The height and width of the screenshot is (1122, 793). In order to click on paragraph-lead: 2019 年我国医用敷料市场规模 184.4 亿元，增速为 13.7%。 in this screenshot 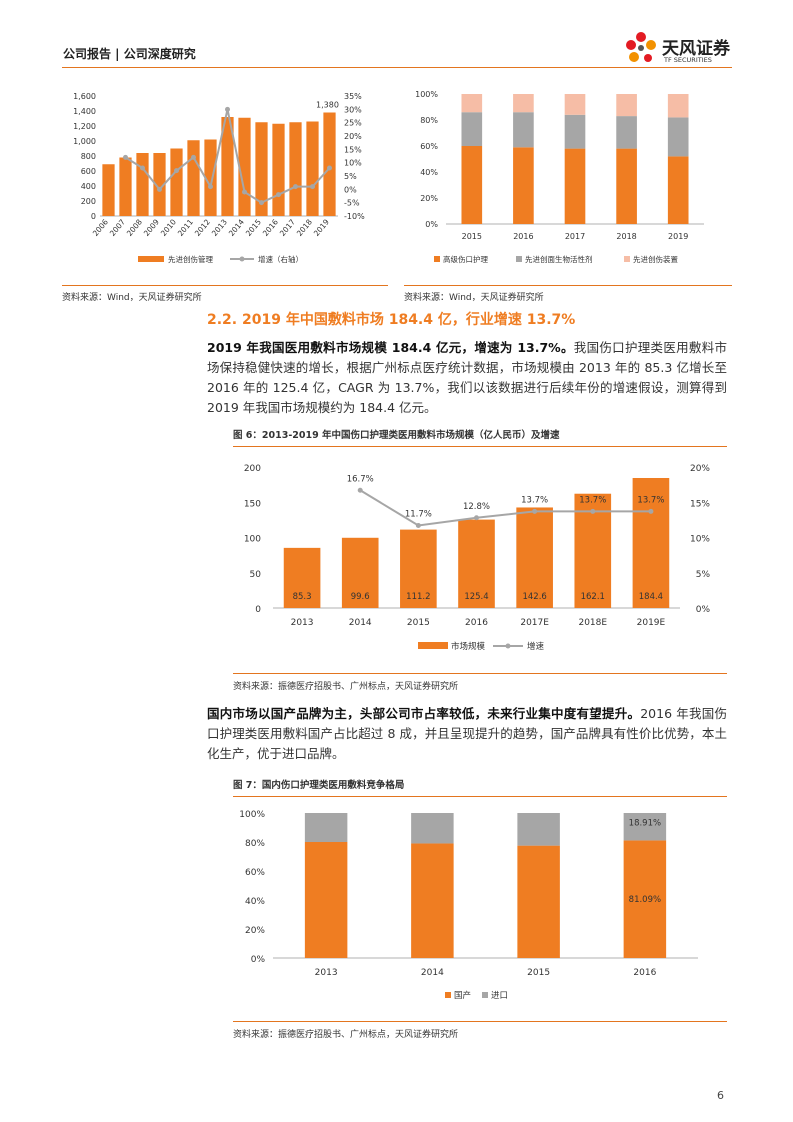, I will do `click(390, 347)`.